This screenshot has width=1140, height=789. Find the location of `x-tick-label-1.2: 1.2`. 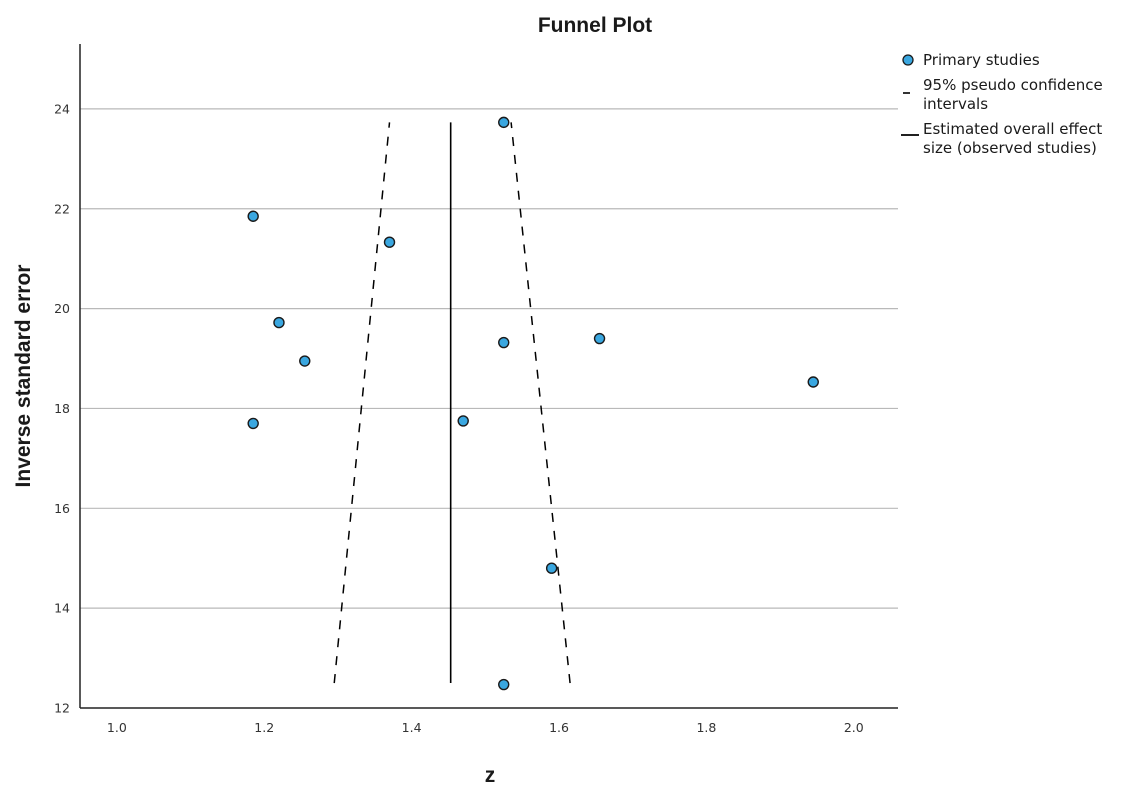

x-tick-label-1.2: 1.2 is located at coordinates (264, 727).